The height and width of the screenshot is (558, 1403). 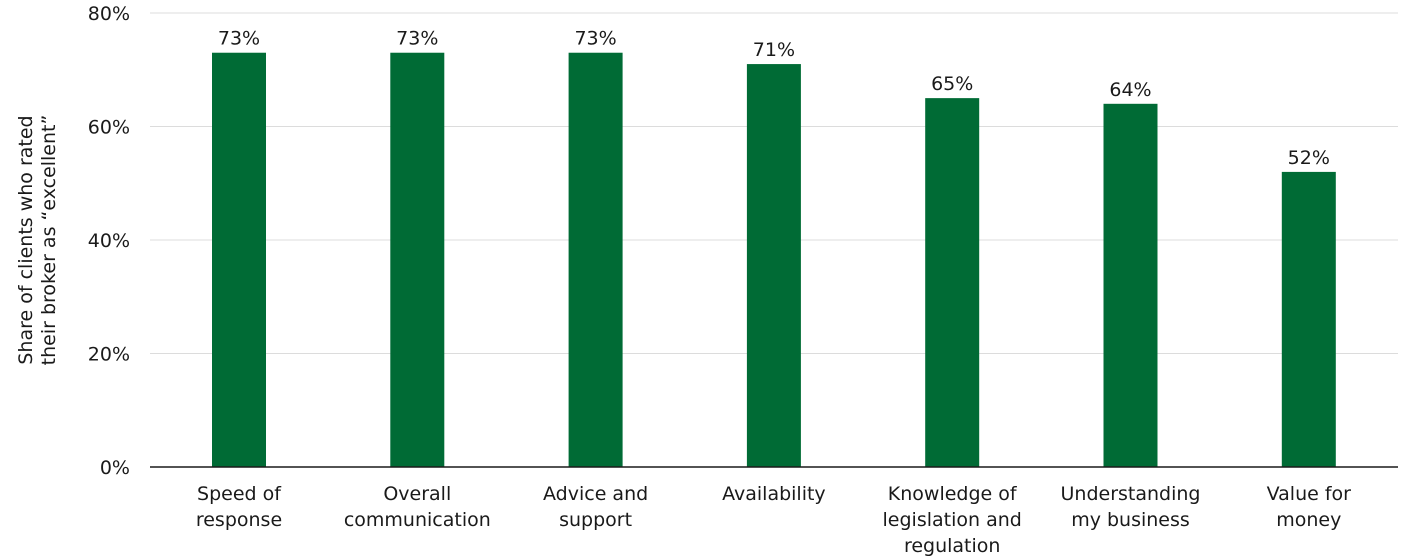 What do you see at coordinates (239, 520) in the screenshot?
I see `x-category-line: response` at bounding box center [239, 520].